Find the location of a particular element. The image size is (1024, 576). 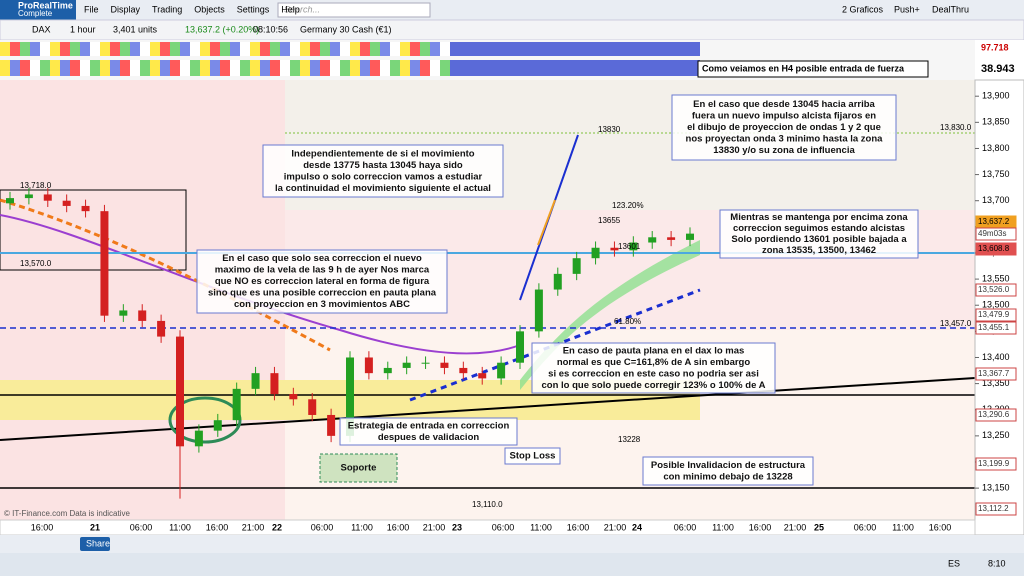

menu-right-item: 2 Graficos is located at coordinates (863, 9).